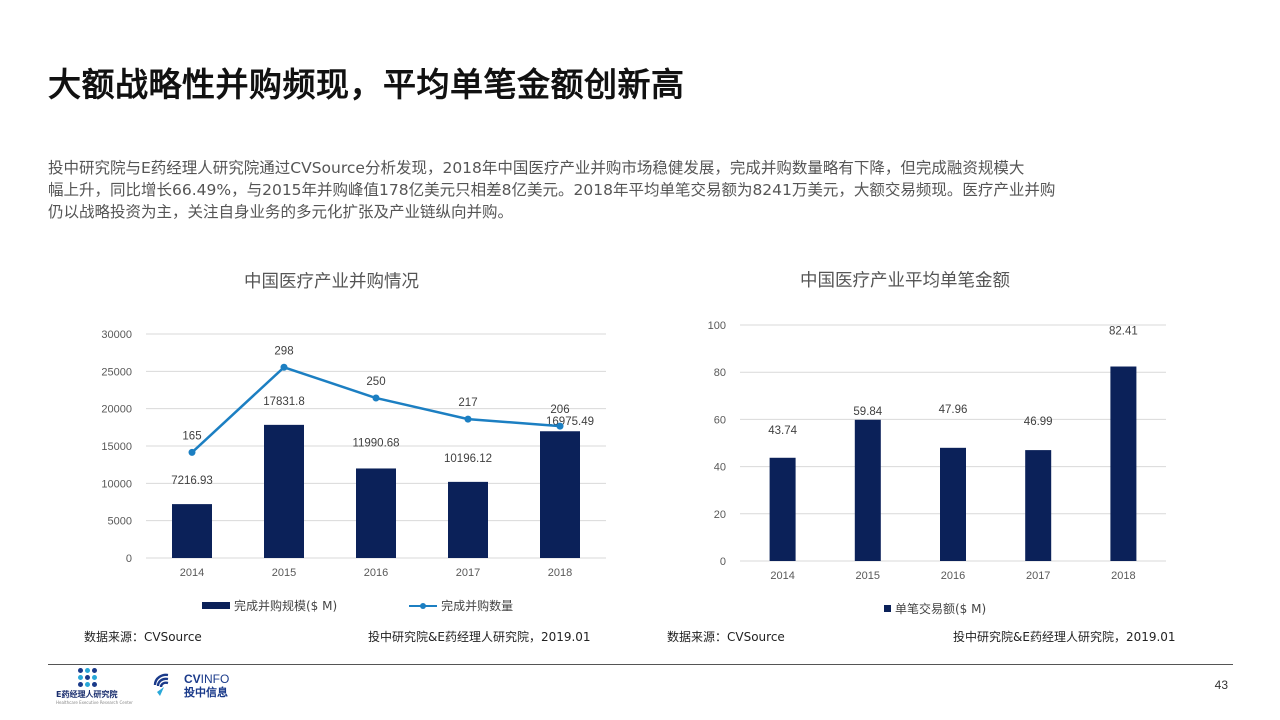  Describe the element at coordinates (120, 522) in the screenshot. I see `y-tick-label: 5000` at that location.